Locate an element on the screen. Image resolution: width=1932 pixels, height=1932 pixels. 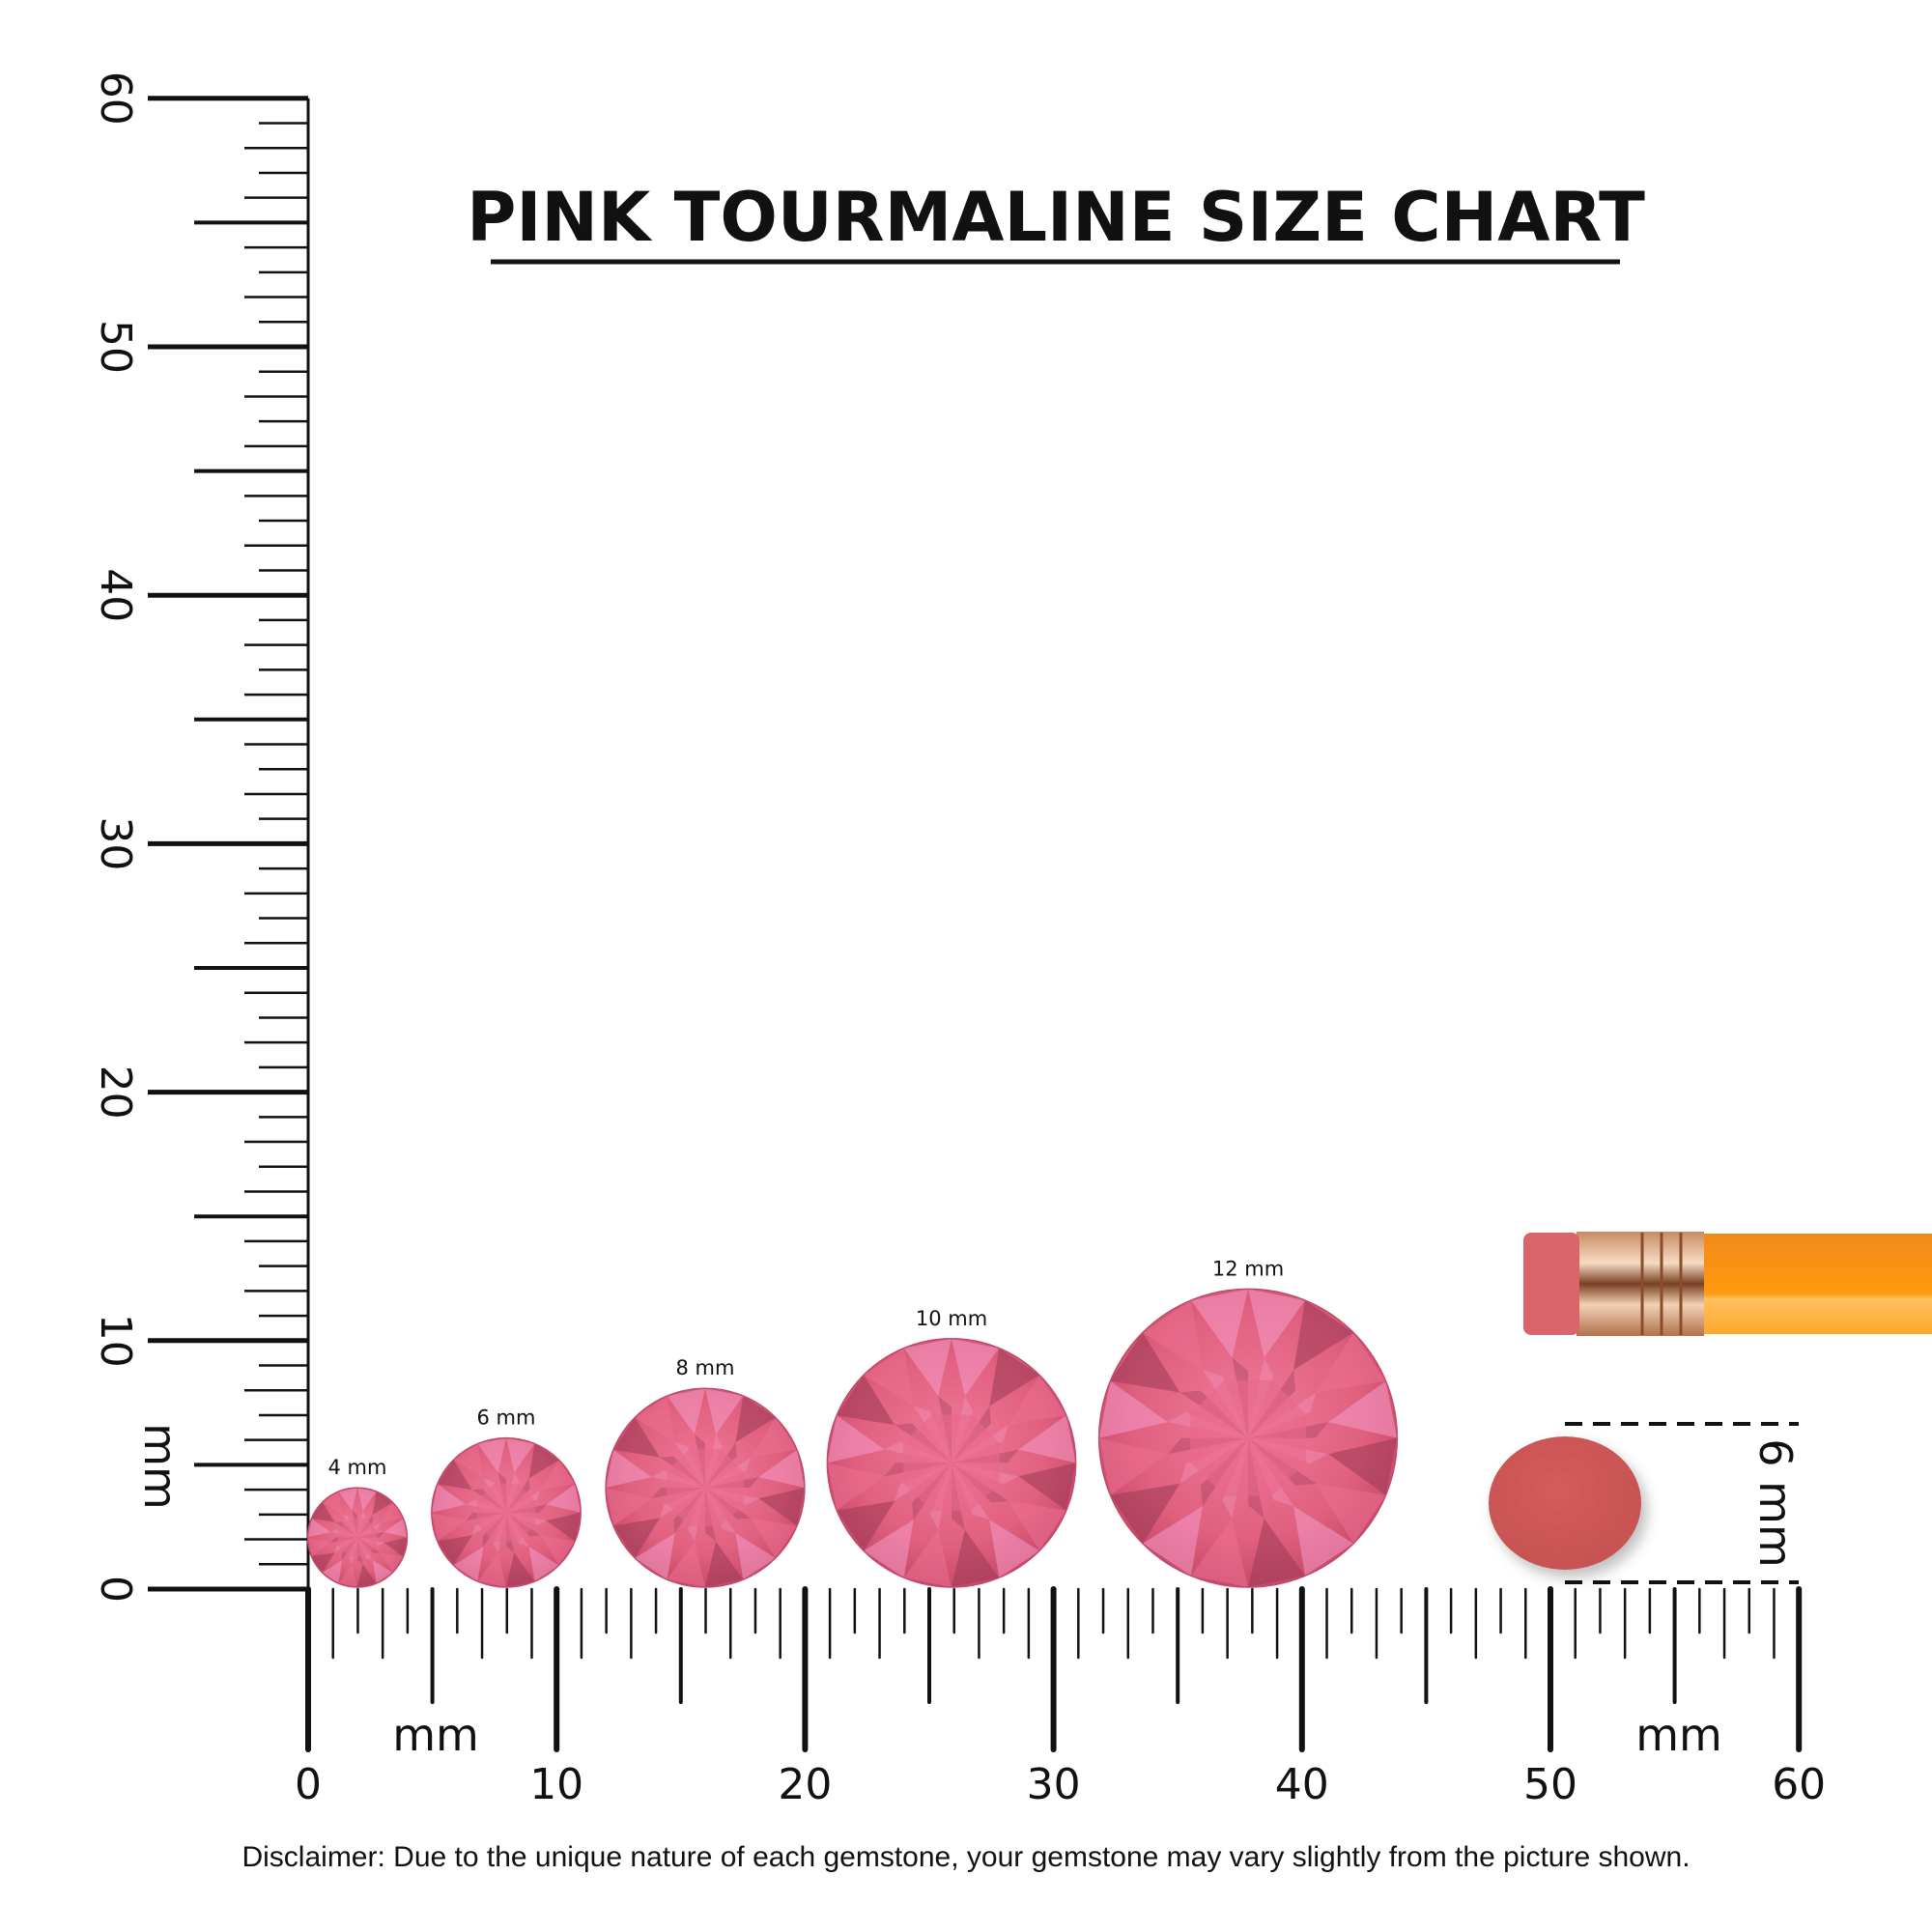
vertical-tick-label: 50 is located at coordinates (115, 347).